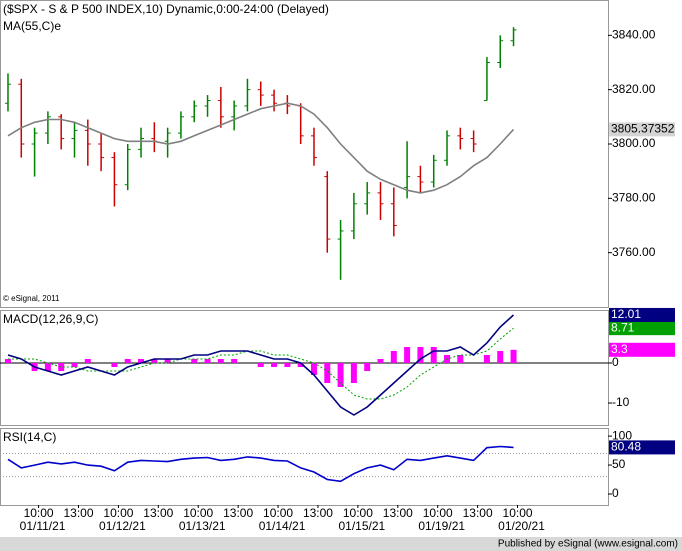  Describe the element at coordinates (634, 89) in the screenshot. I see `y-tick-label: 3820.00` at that location.